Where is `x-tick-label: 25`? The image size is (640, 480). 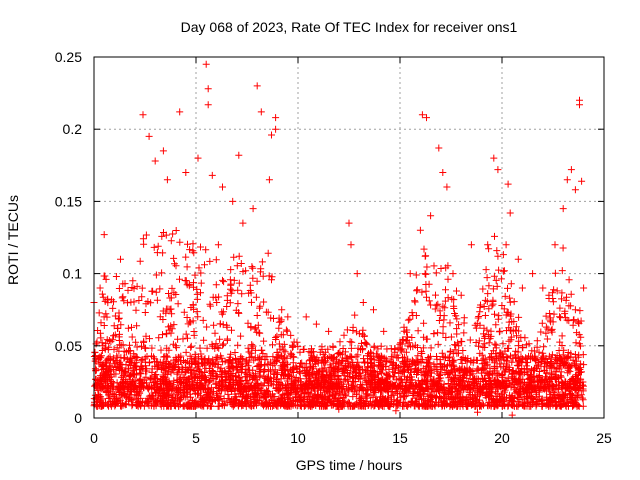
x-tick-label: 25 is located at coordinates (604, 438).